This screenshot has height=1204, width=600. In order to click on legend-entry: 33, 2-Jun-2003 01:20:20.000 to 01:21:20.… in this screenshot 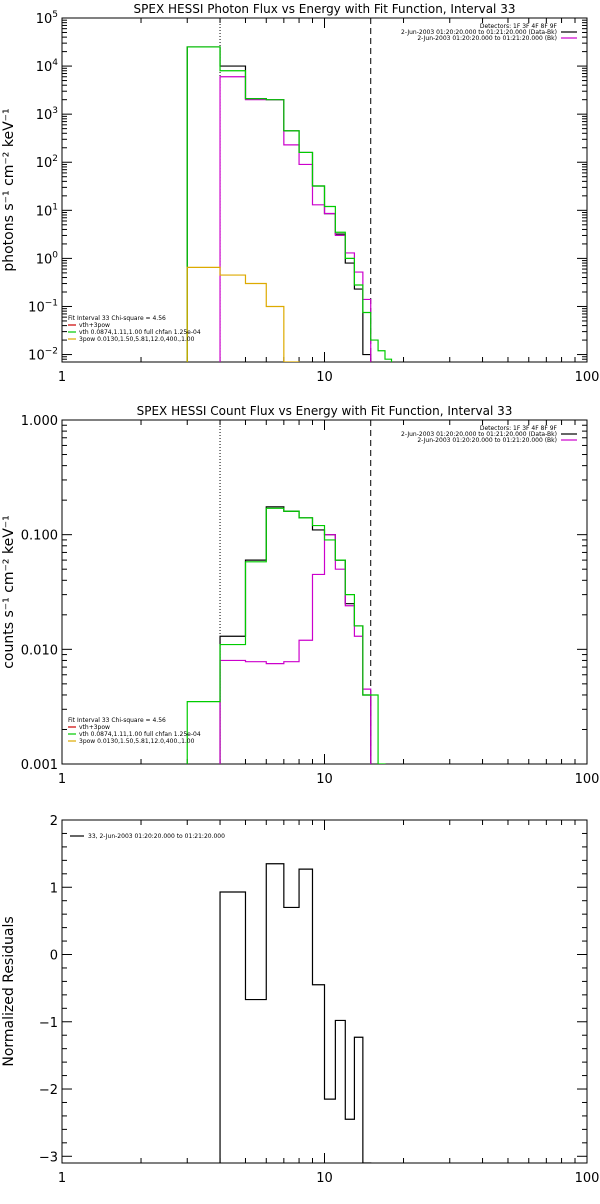, I will do `click(156, 836)`.